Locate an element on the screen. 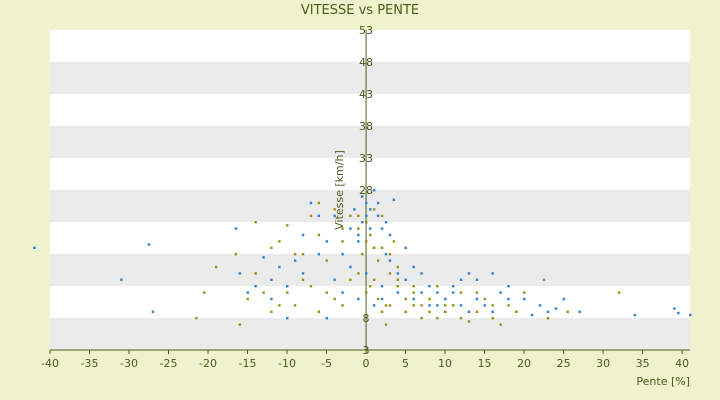  y-tick-label: 43 is located at coordinates (366, 94).